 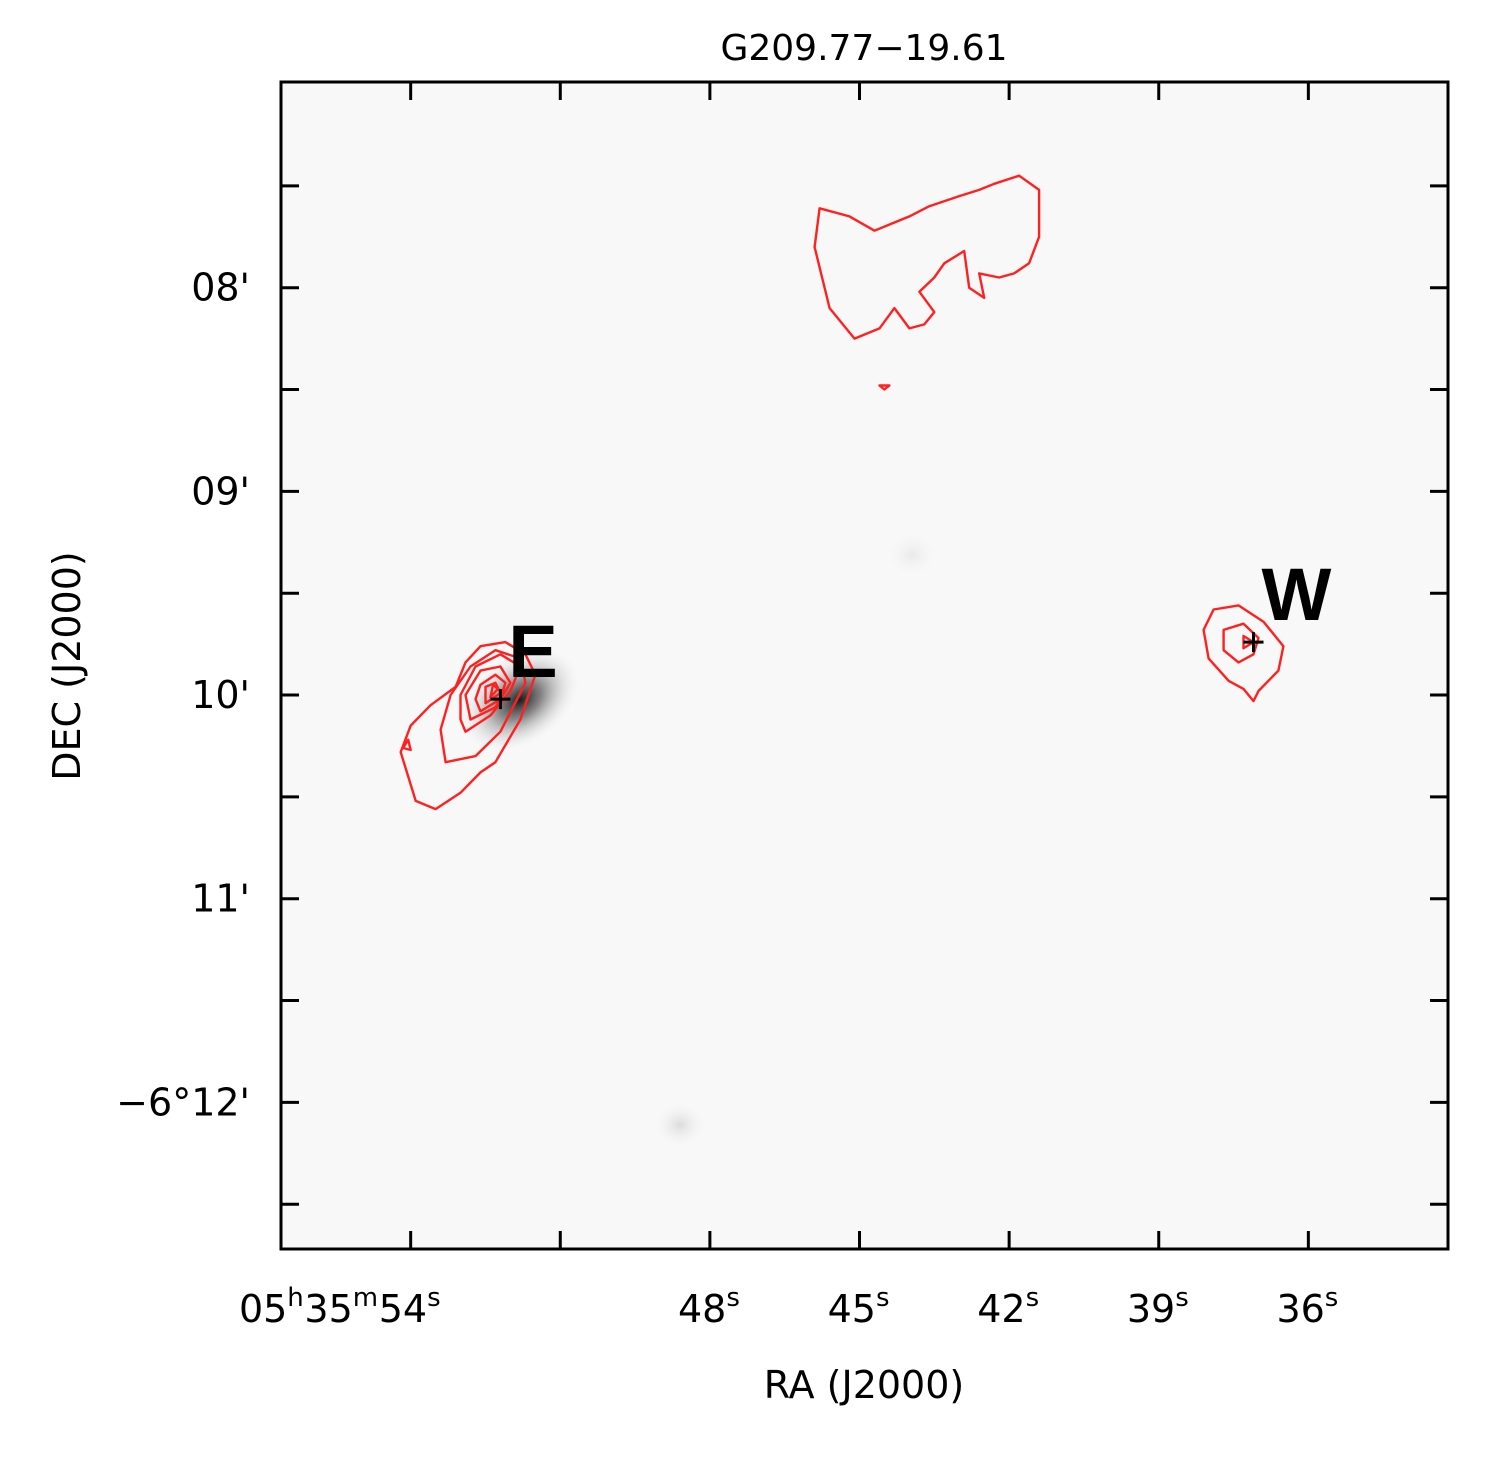 What do you see at coordinates (1008, 1307) in the screenshot?
I see `x-tick-label: 42s` at bounding box center [1008, 1307].